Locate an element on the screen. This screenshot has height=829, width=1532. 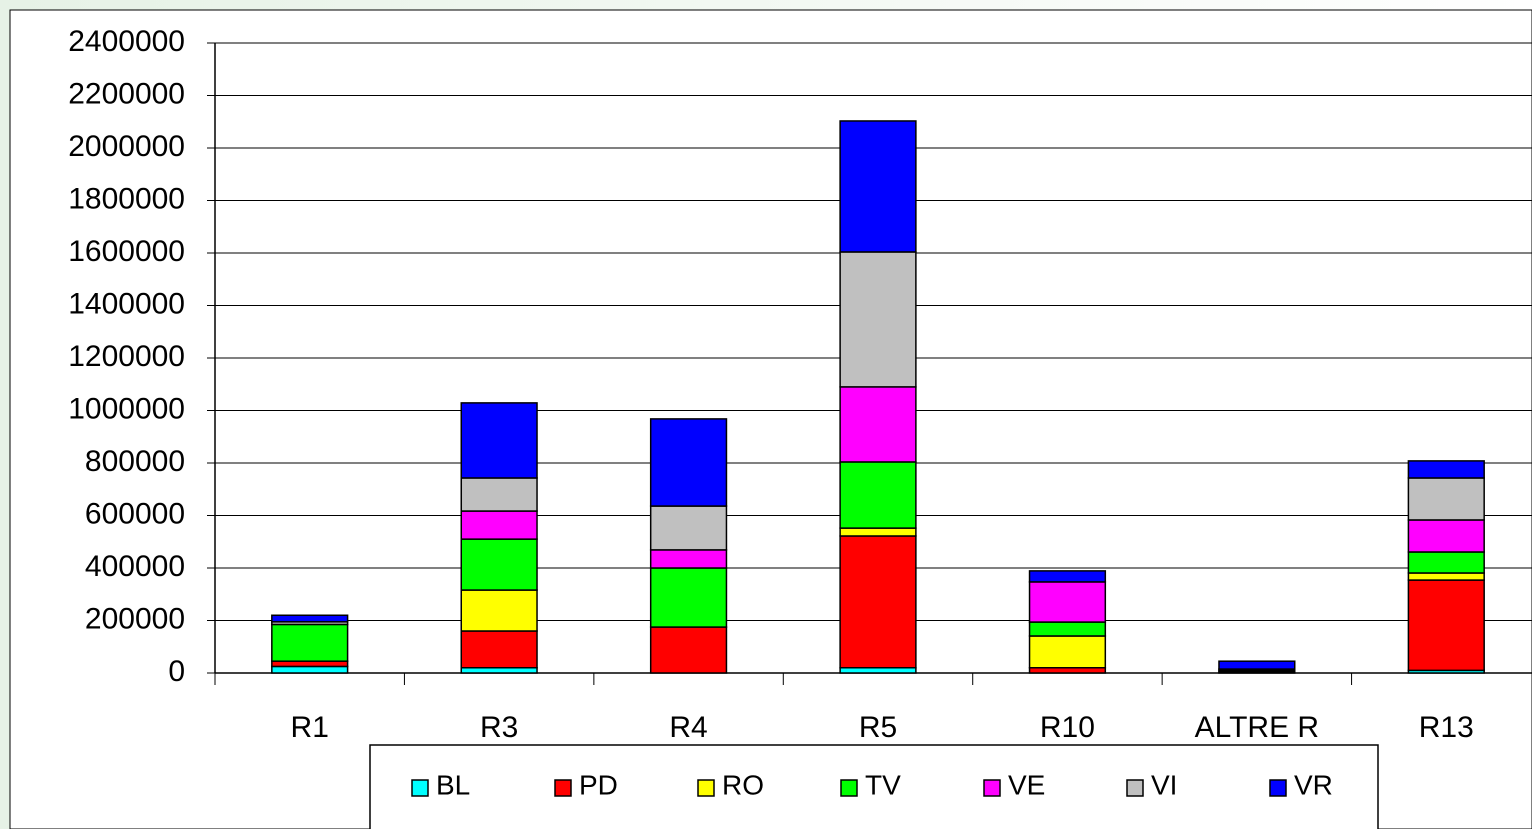
y-tick-label: 1400000 is located at coordinates (126, 303).